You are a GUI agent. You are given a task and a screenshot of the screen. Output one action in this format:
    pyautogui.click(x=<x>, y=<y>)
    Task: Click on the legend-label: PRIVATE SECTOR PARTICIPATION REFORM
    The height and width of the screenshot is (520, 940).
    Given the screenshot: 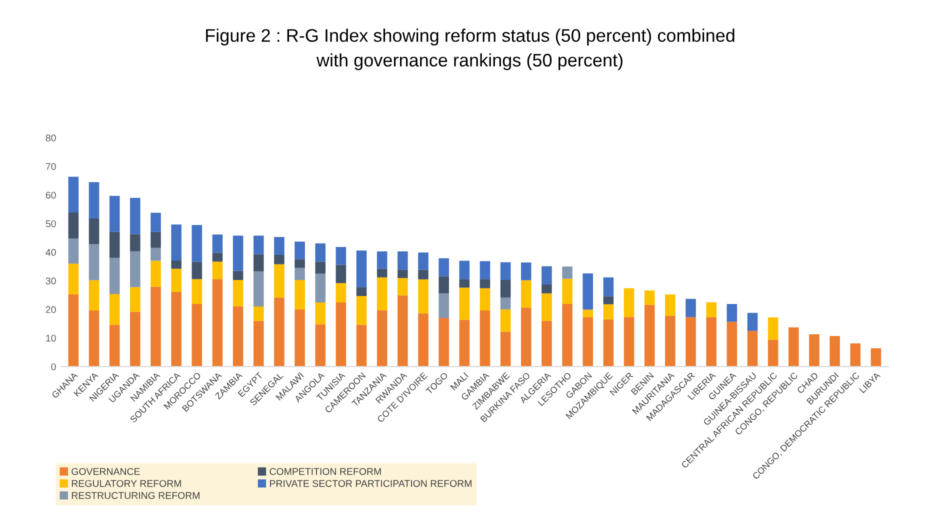 What is the action you would take?
    pyautogui.click(x=371, y=483)
    